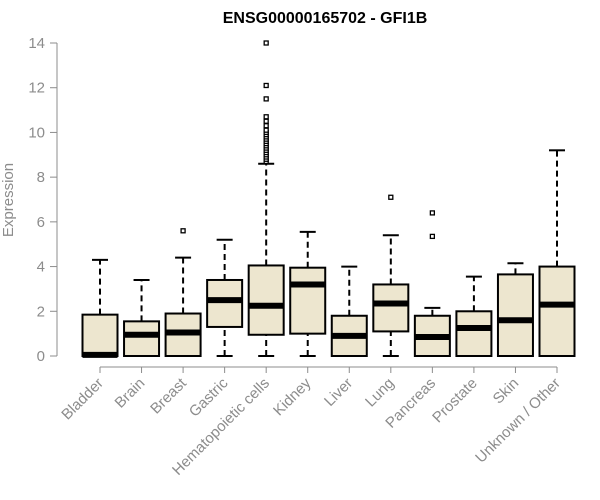  What do you see at coordinates (41, 267) in the screenshot?
I see `y-tick-label: 4` at bounding box center [41, 267].